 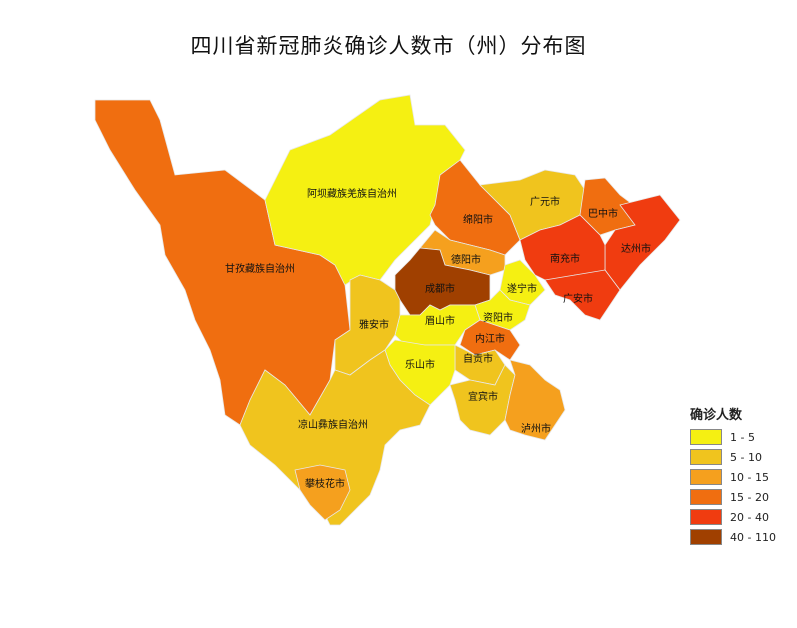 I want to click on legend-label: 5 - 10, so click(x=746, y=457).